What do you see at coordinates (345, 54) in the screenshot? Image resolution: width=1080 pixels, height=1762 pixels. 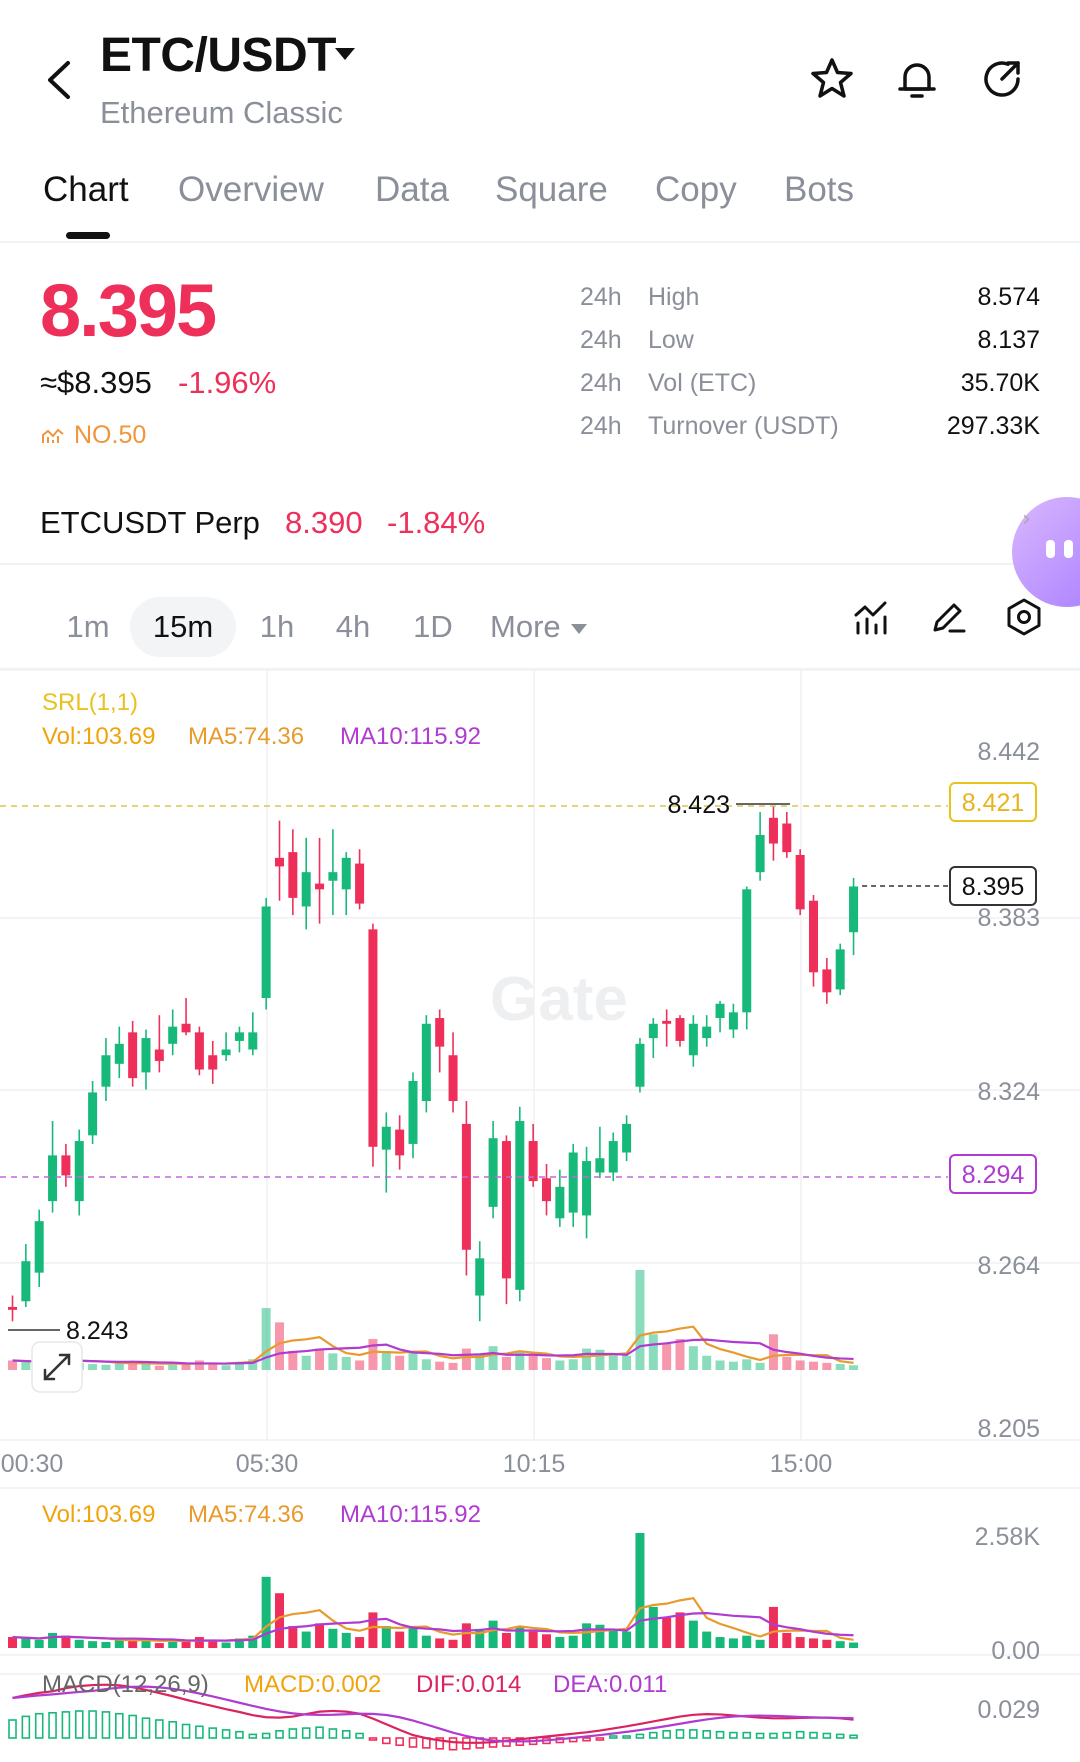 I see `chevron-down-icon` at bounding box center [345, 54].